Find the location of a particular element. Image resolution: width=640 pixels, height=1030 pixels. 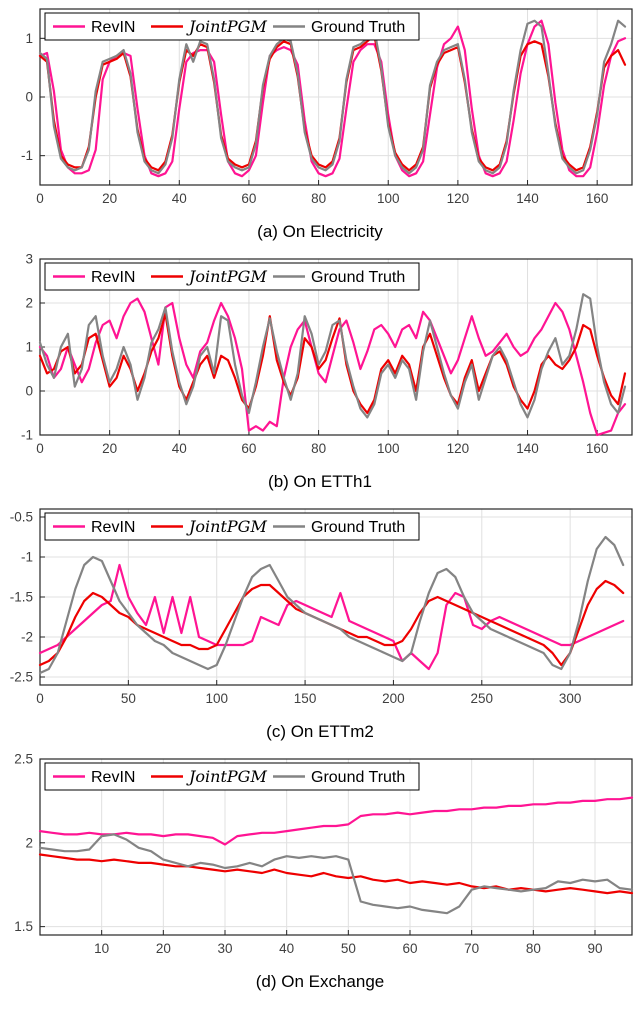

y-tick-label: -2.5 is located at coordinates (21, 677).